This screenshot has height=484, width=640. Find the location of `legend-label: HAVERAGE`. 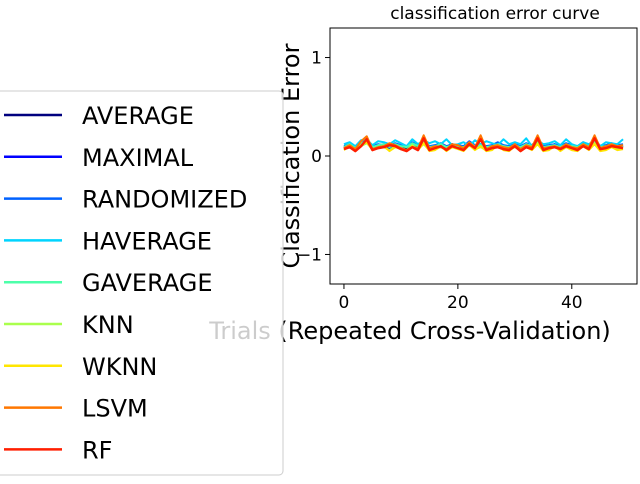

legend-label: HAVERAGE is located at coordinates (147, 241).